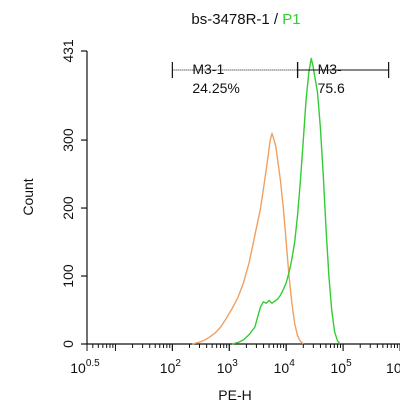 This screenshot has height=418, width=400. Describe the element at coordinates (234, 395) in the screenshot. I see `x-axis-label: PE-H` at that location.